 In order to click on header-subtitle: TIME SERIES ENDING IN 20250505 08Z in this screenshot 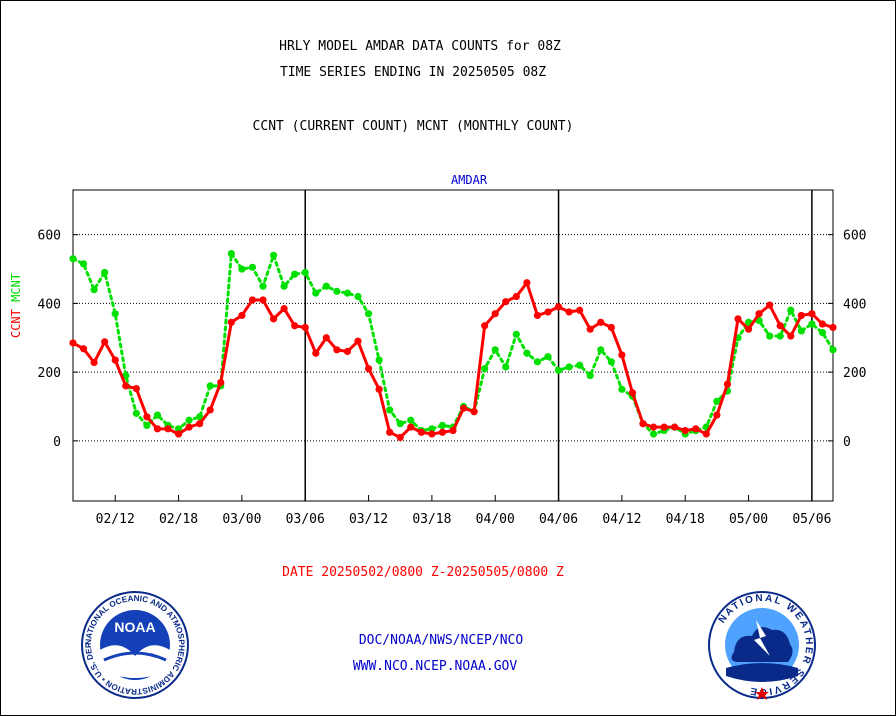, I will do `click(413, 72)`.